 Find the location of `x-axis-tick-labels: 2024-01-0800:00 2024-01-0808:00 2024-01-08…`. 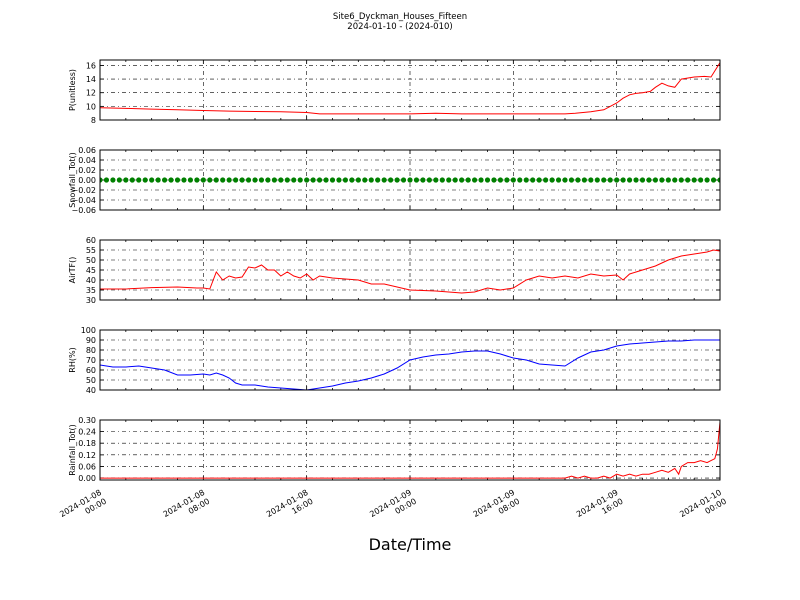

x-axis-tick-labels: 2024-01-0800:00 2024-01-0808:00 2024-01-08… is located at coordinates (393, 508).